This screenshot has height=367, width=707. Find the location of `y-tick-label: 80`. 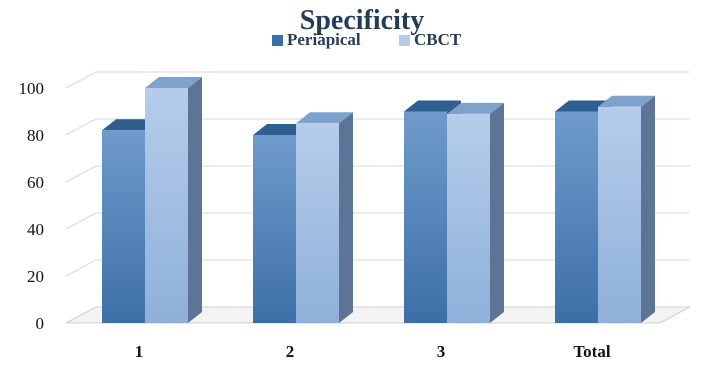

y-tick-label: 80 is located at coordinates (35, 135).